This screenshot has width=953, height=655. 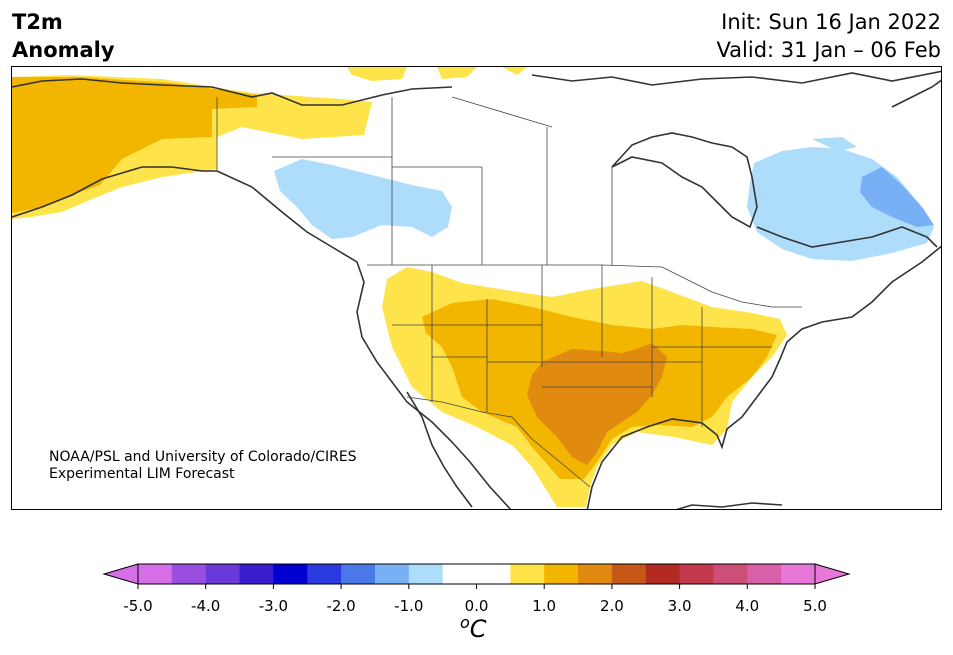 What do you see at coordinates (498, 442) in the screenshot?
I see `border-us-mexico` at bounding box center [498, 442].